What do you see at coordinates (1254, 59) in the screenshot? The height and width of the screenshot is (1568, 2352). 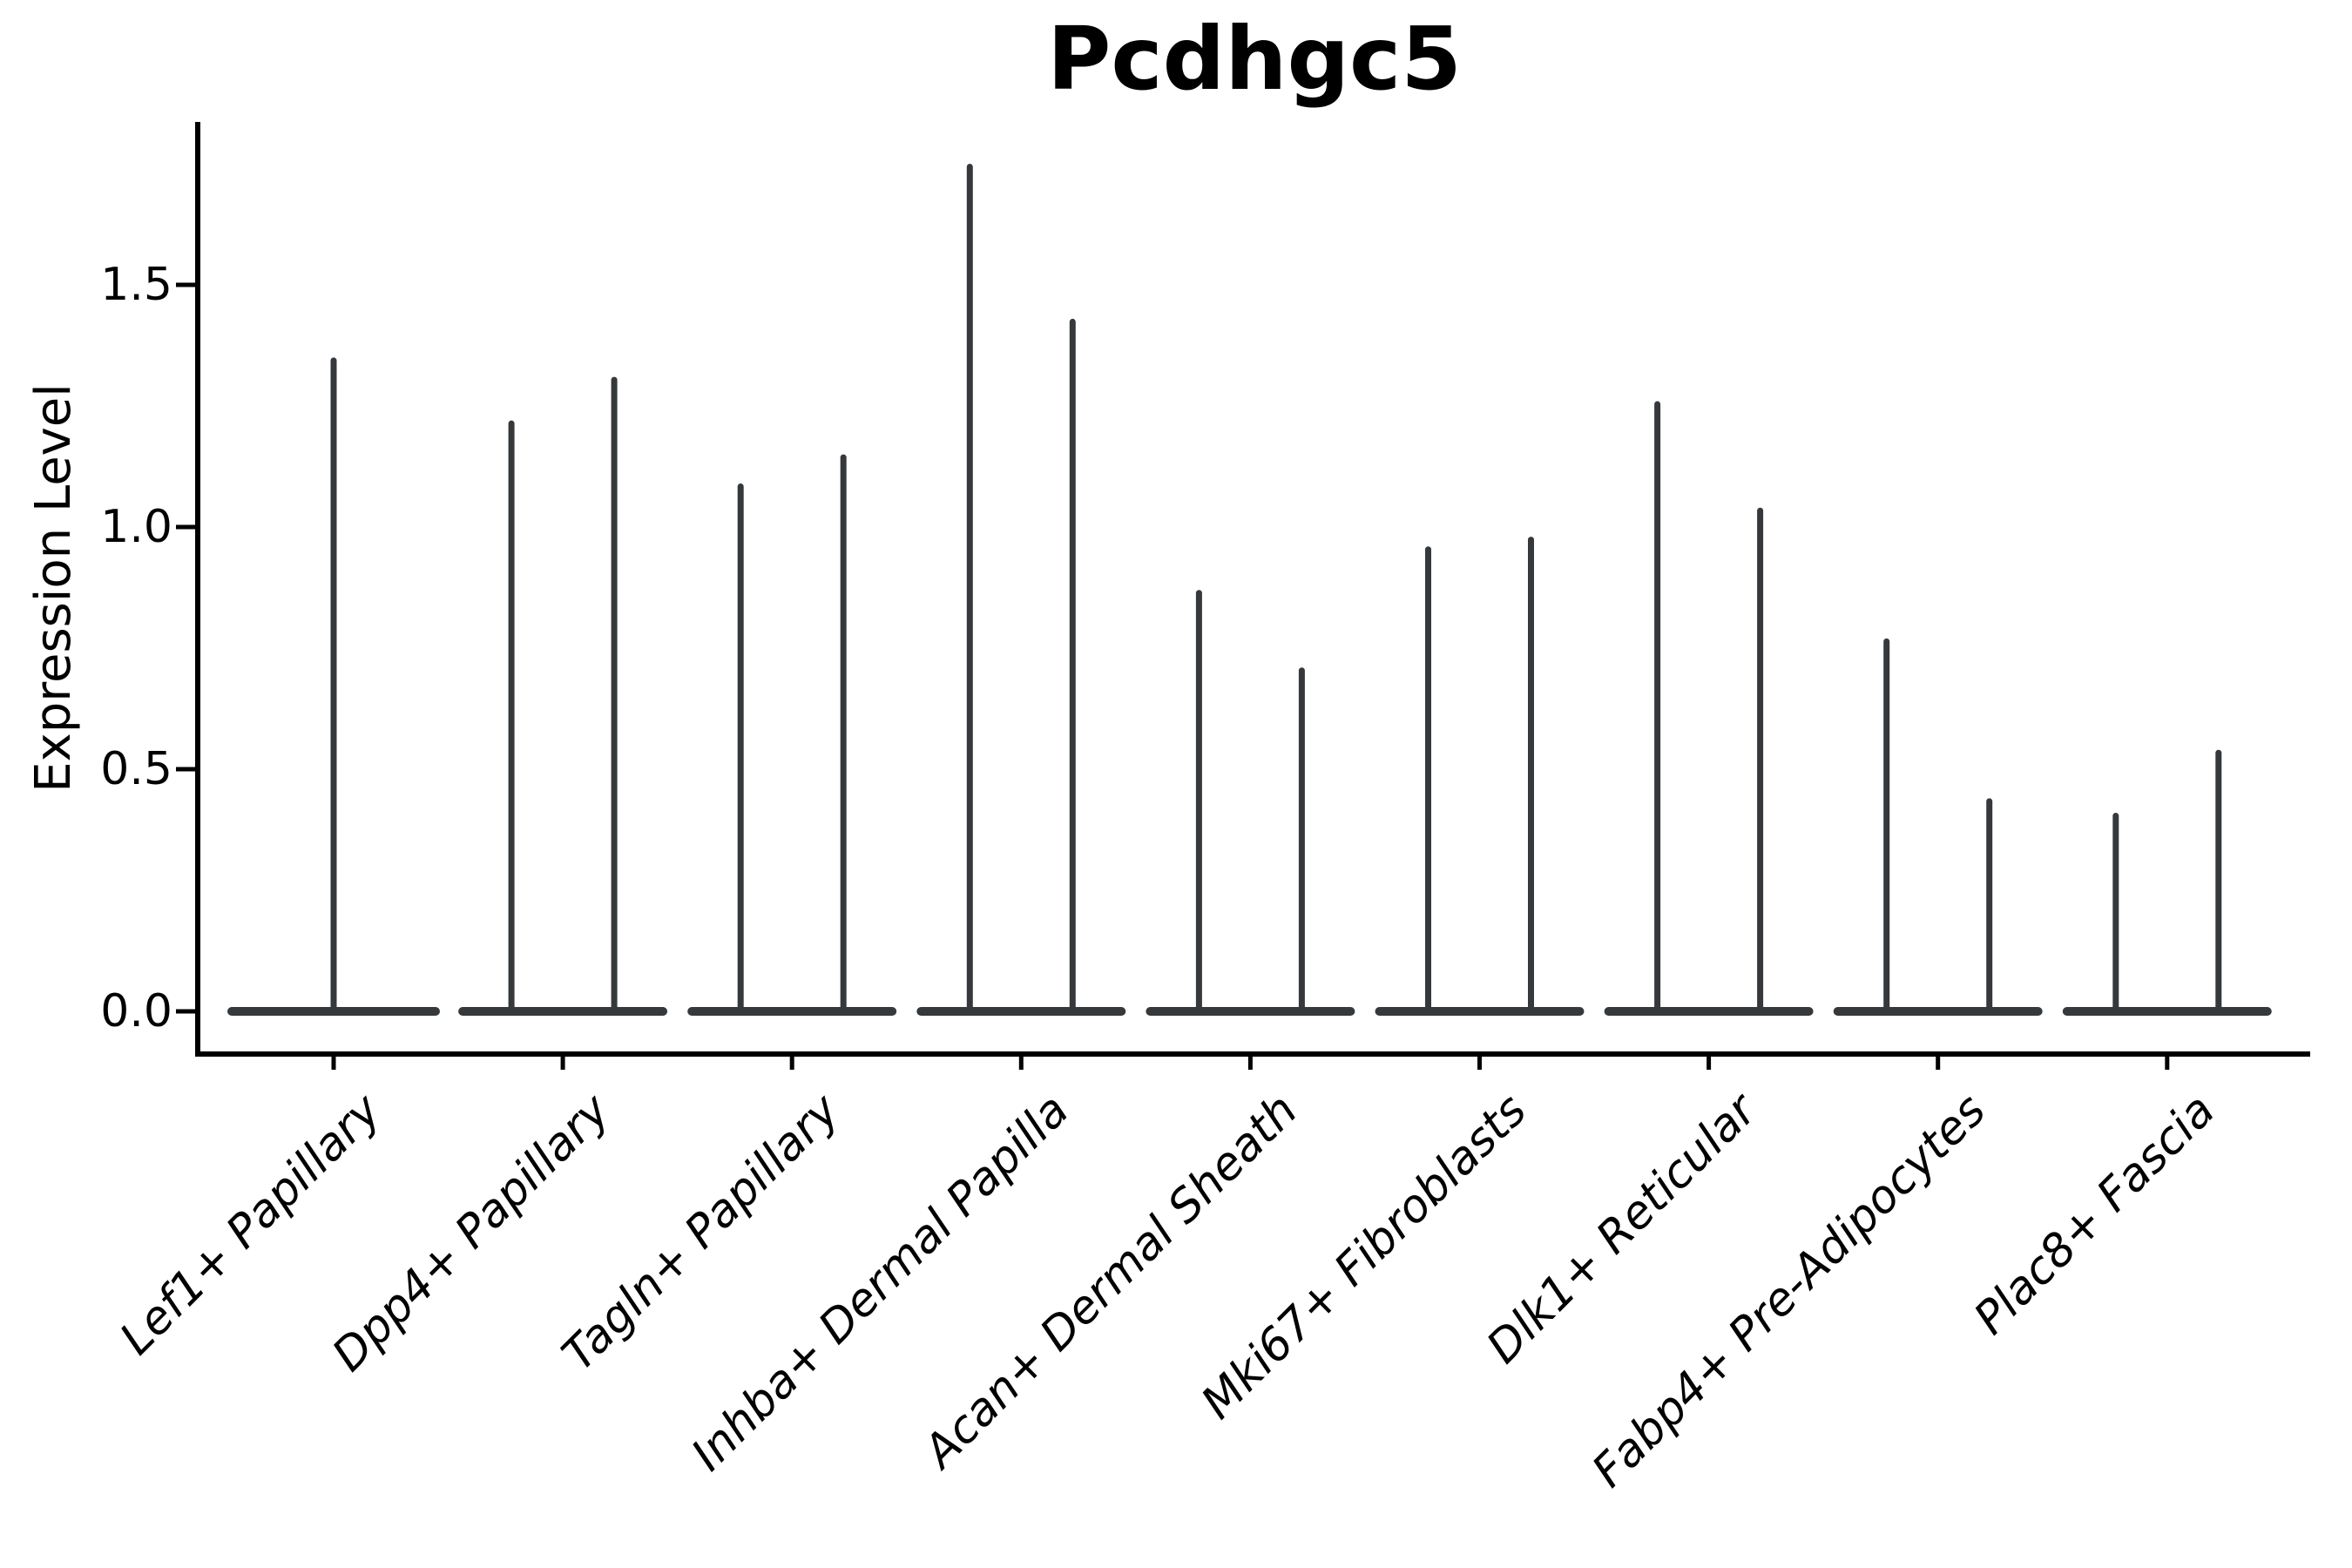 I see `chart-title: Pcdhgc5` at bounding box center [1254, 59].